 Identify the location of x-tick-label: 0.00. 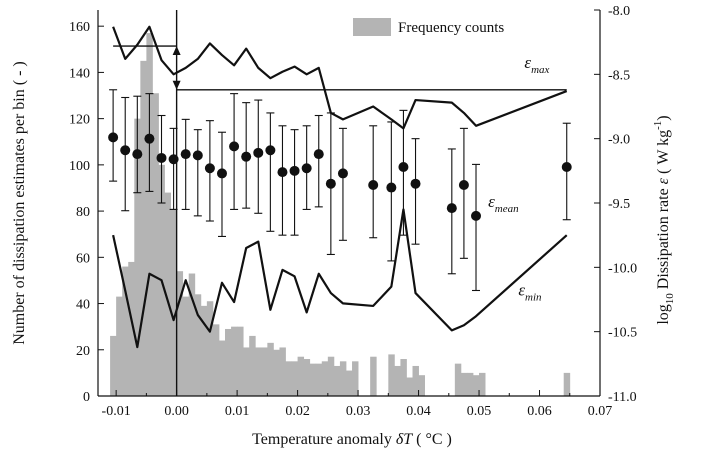
(176, 411).